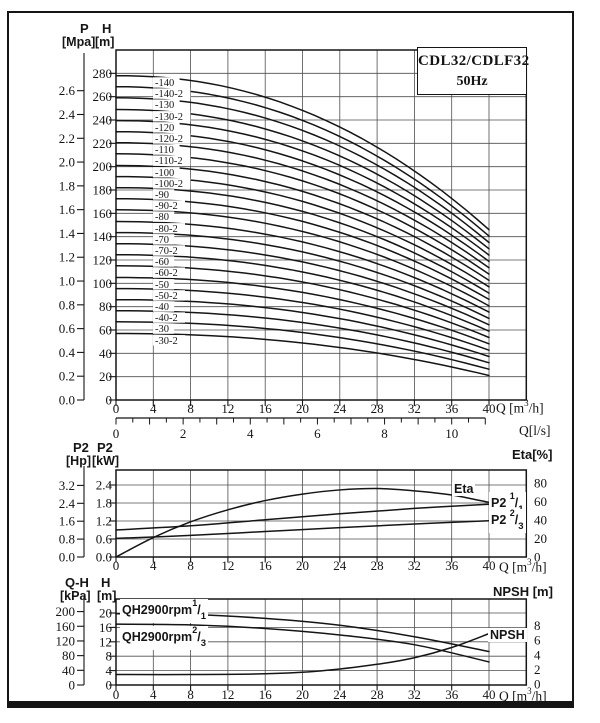  What do you see at coordinates (472, 81) in the screenshot?
I see `frequency-label: 50Hz` at bounding box center [472, 81].